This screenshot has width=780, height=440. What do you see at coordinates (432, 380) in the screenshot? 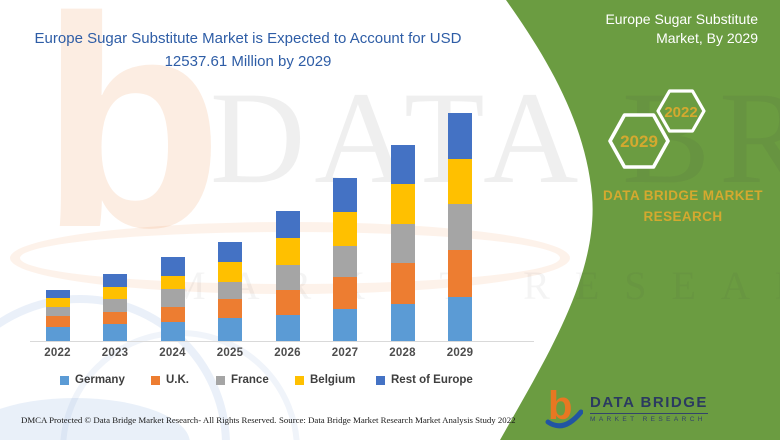
I see `legend-label: Rest of Europe` at bounding box center [432, 380].